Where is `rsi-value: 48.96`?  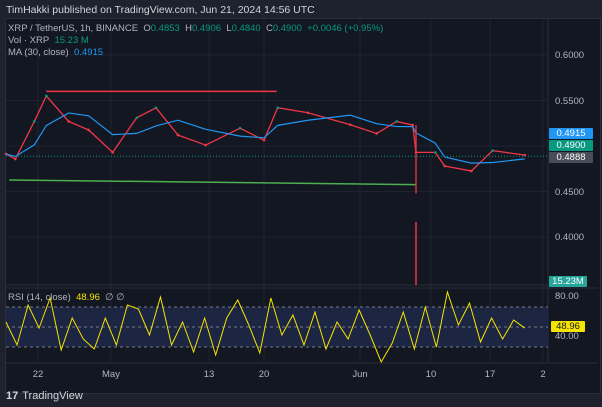
rsi-value: 48.96 is located at coordinates (88, 297).